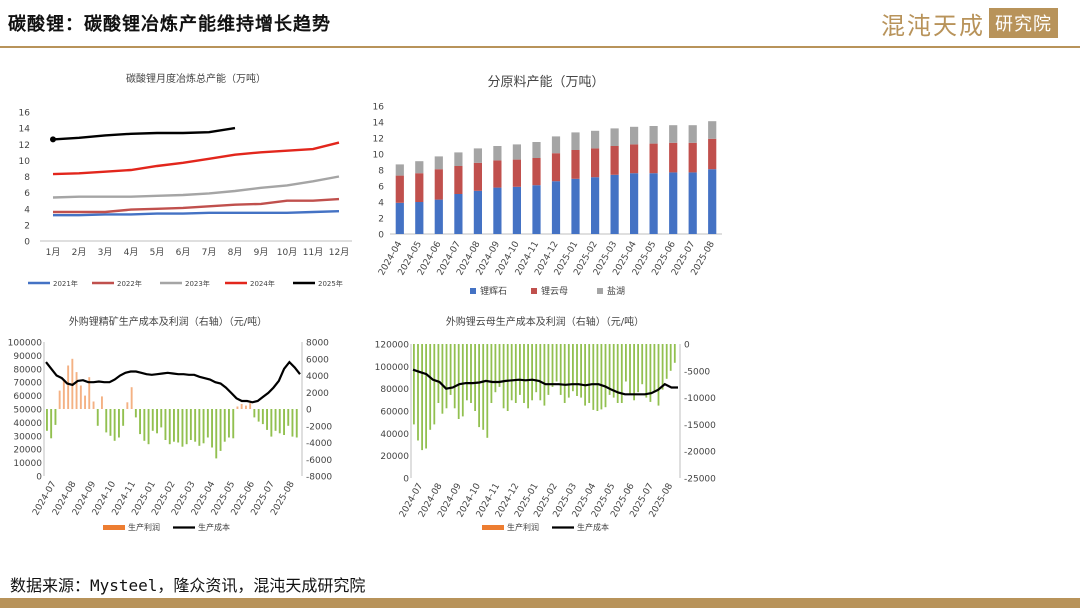 This screenshot has width=1080, height=608. What do you see at coordinates (27, 424) in the screenshot?
I see `left-y-tick-label: 40000` at bounding box center [27, 424].